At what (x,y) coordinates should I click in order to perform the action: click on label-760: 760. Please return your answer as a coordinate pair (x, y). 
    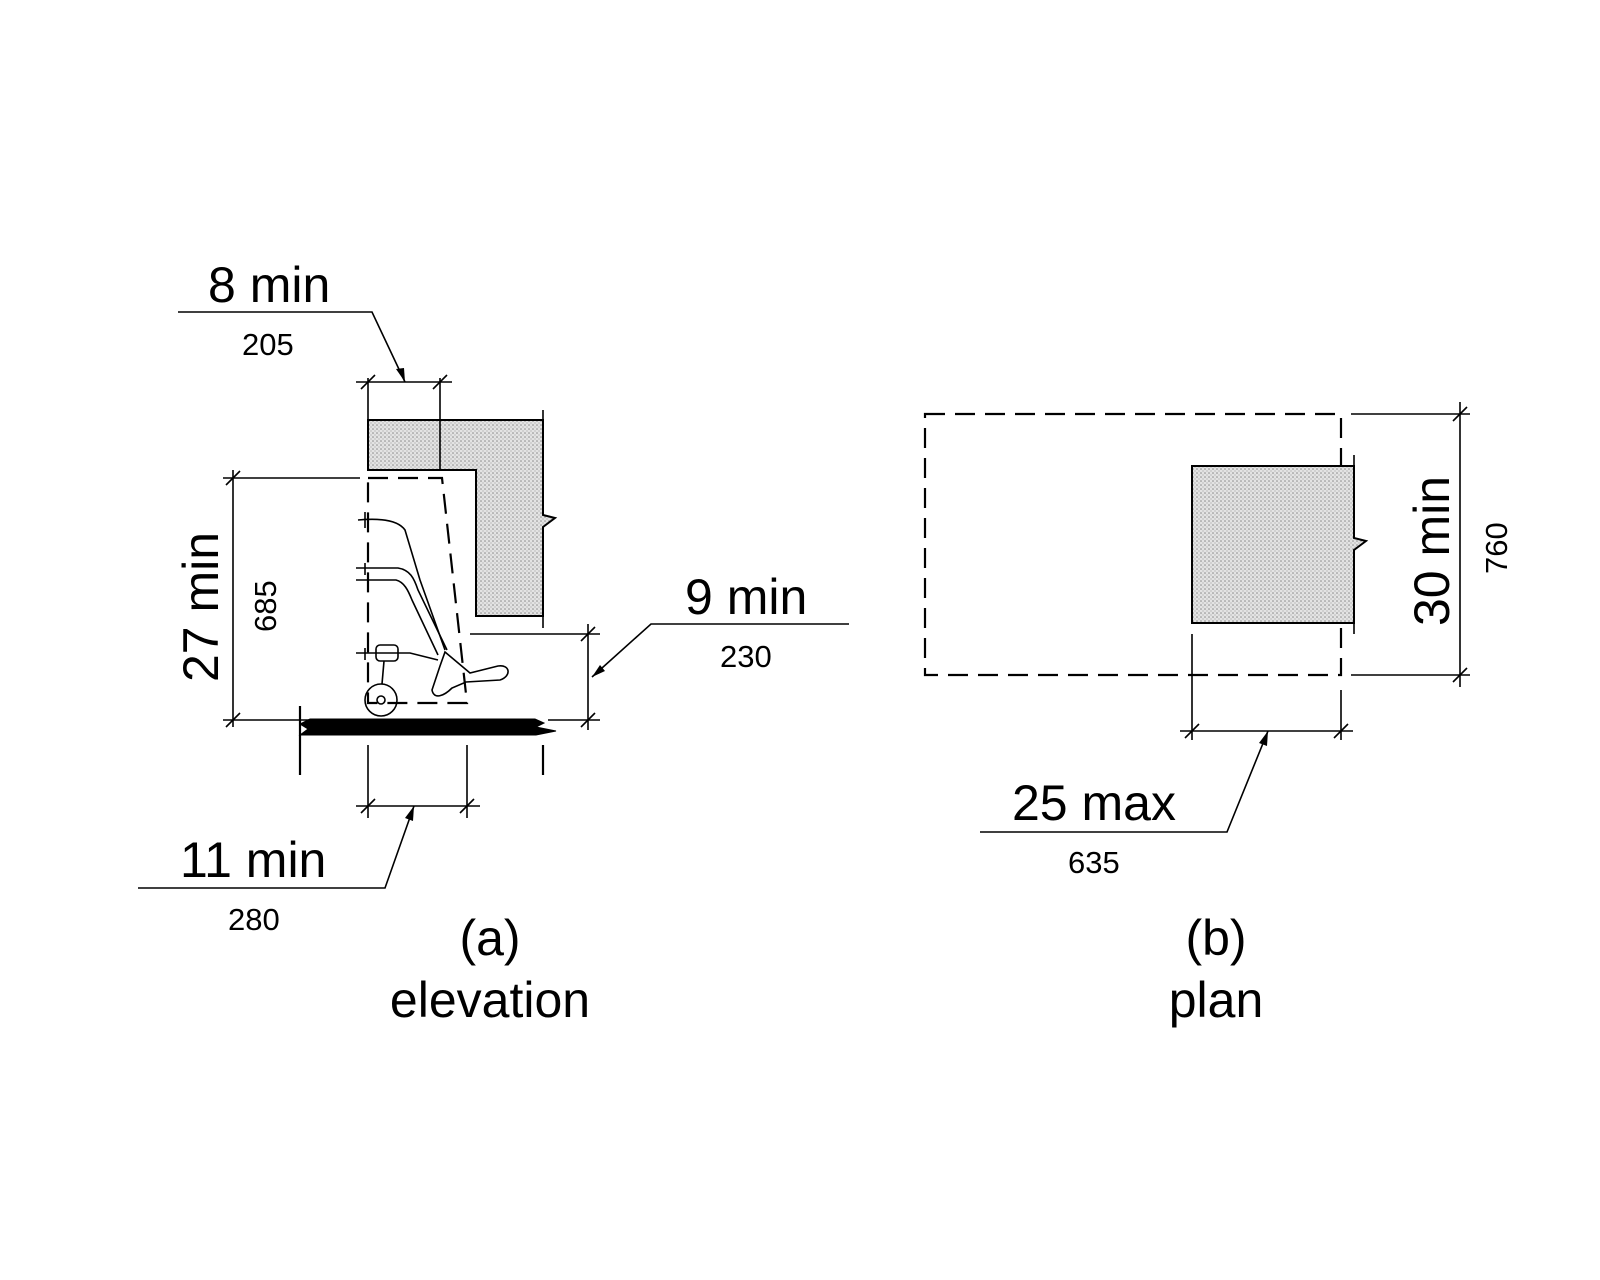
    Looking at the image, I should click on (1496, 548).